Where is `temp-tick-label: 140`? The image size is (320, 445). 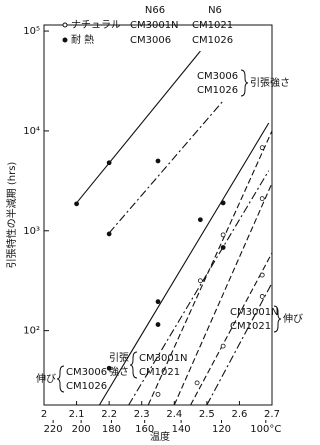 temp-tick-label: 140 is located at coordinates (181, 429).